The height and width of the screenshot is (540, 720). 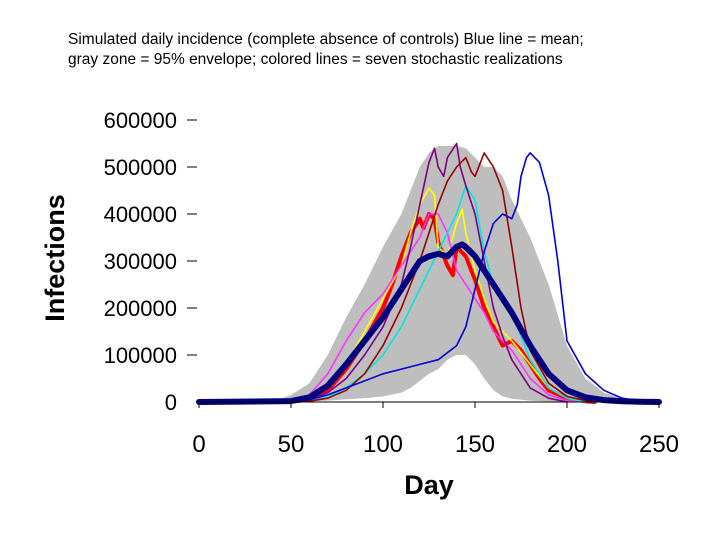 What do you see at coordinates (659, 444) in the screenshot?
I see `x-tick-label: 250` at bounding box center [659, 444].